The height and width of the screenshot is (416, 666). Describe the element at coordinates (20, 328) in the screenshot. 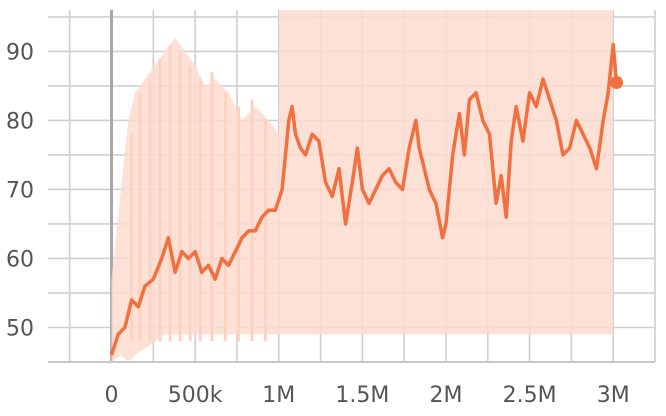

I see `y-tick-label: 50` at that location.